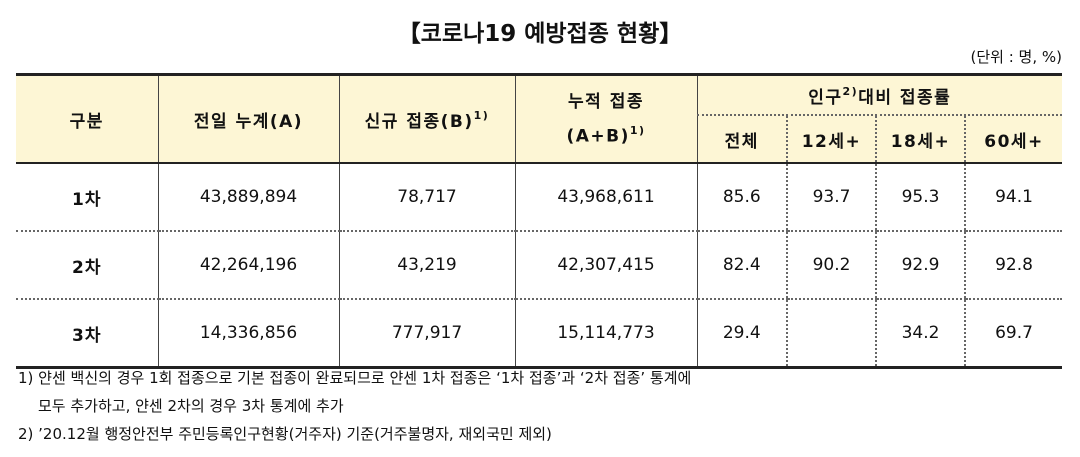 This screenshot has height=457, width=1080. I want to click on cell-rate-60plus: 94.1, so click(1013, 197).